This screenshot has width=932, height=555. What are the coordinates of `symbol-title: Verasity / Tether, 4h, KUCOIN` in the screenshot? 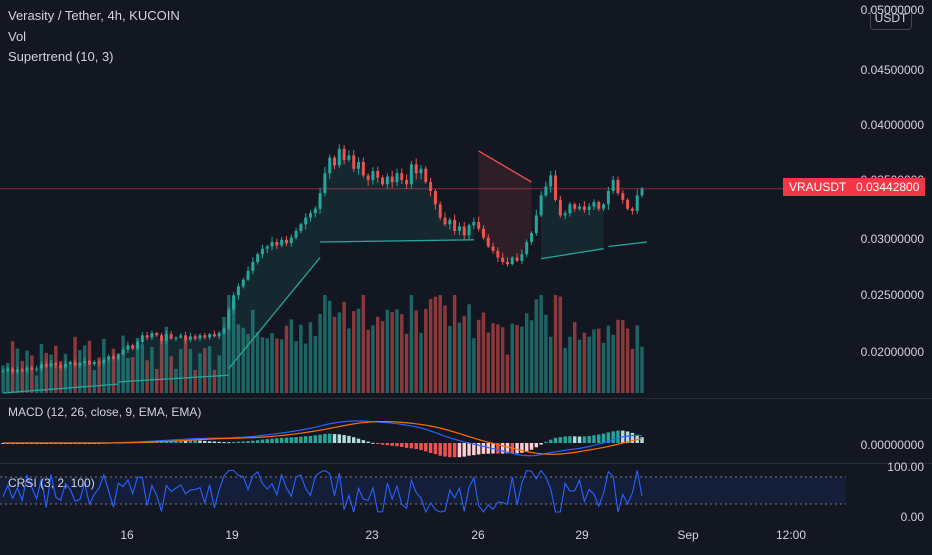 It's located at (94, 15).